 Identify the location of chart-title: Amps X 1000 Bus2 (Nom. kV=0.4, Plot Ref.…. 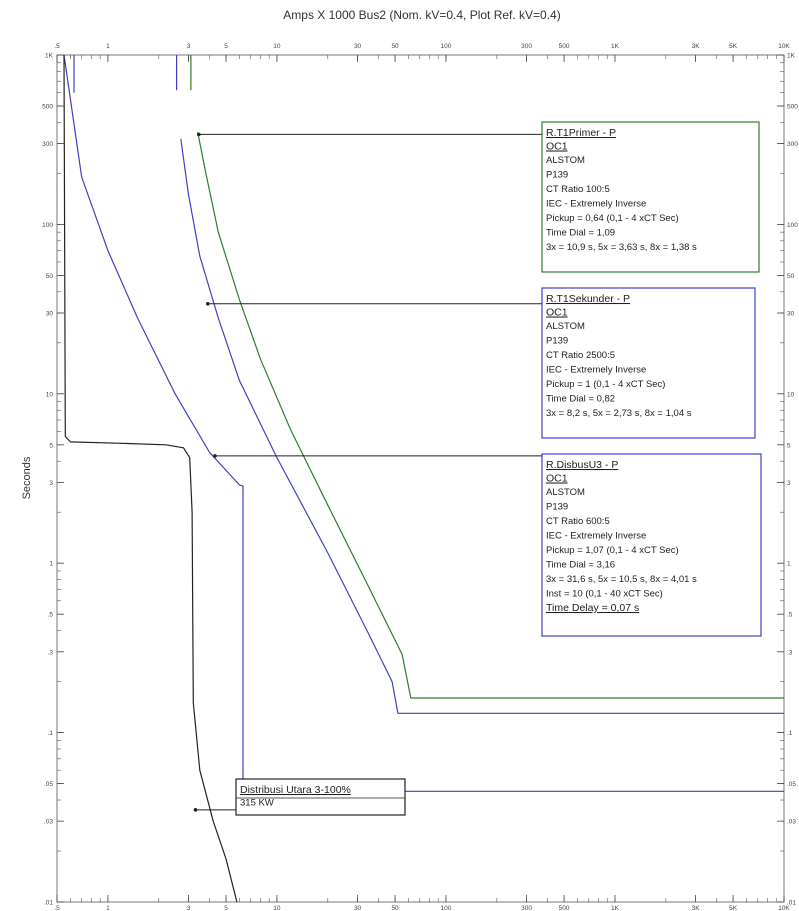
(421, 15).